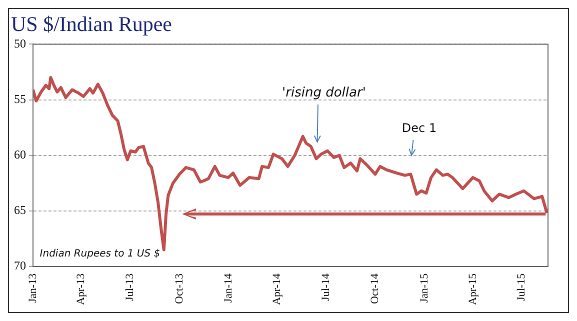  Describe the element at coordinates (20, 154) in the screenshot. I see `y-tick-label: 60` at that location.